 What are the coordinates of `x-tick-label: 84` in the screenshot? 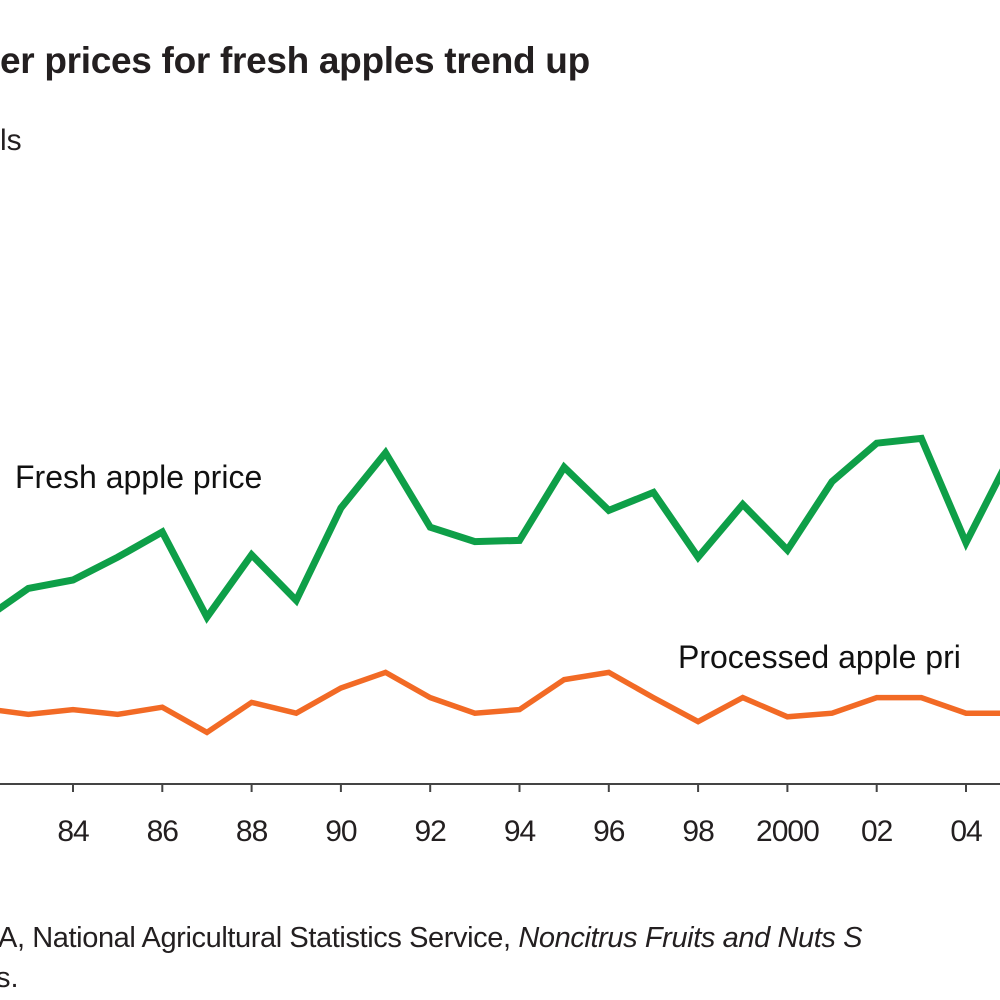 It's located at (73, 831).